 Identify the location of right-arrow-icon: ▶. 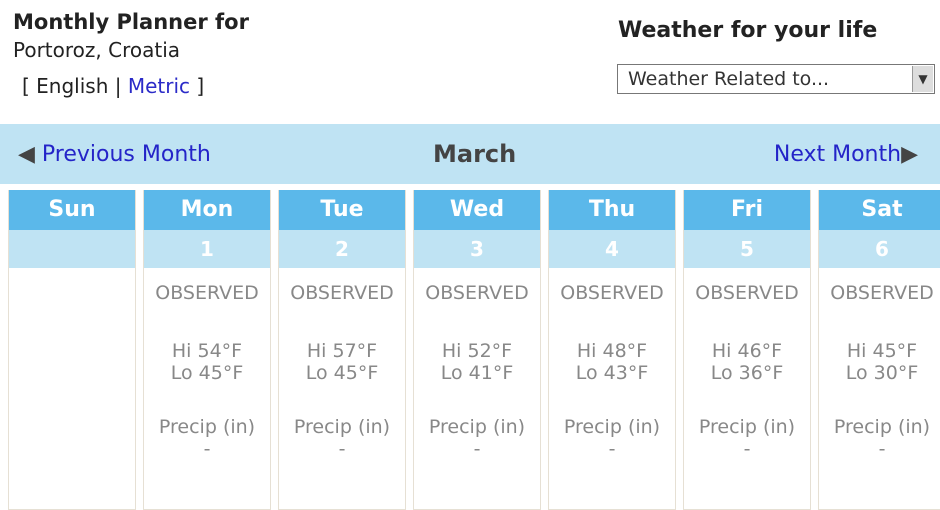
(909, 154).